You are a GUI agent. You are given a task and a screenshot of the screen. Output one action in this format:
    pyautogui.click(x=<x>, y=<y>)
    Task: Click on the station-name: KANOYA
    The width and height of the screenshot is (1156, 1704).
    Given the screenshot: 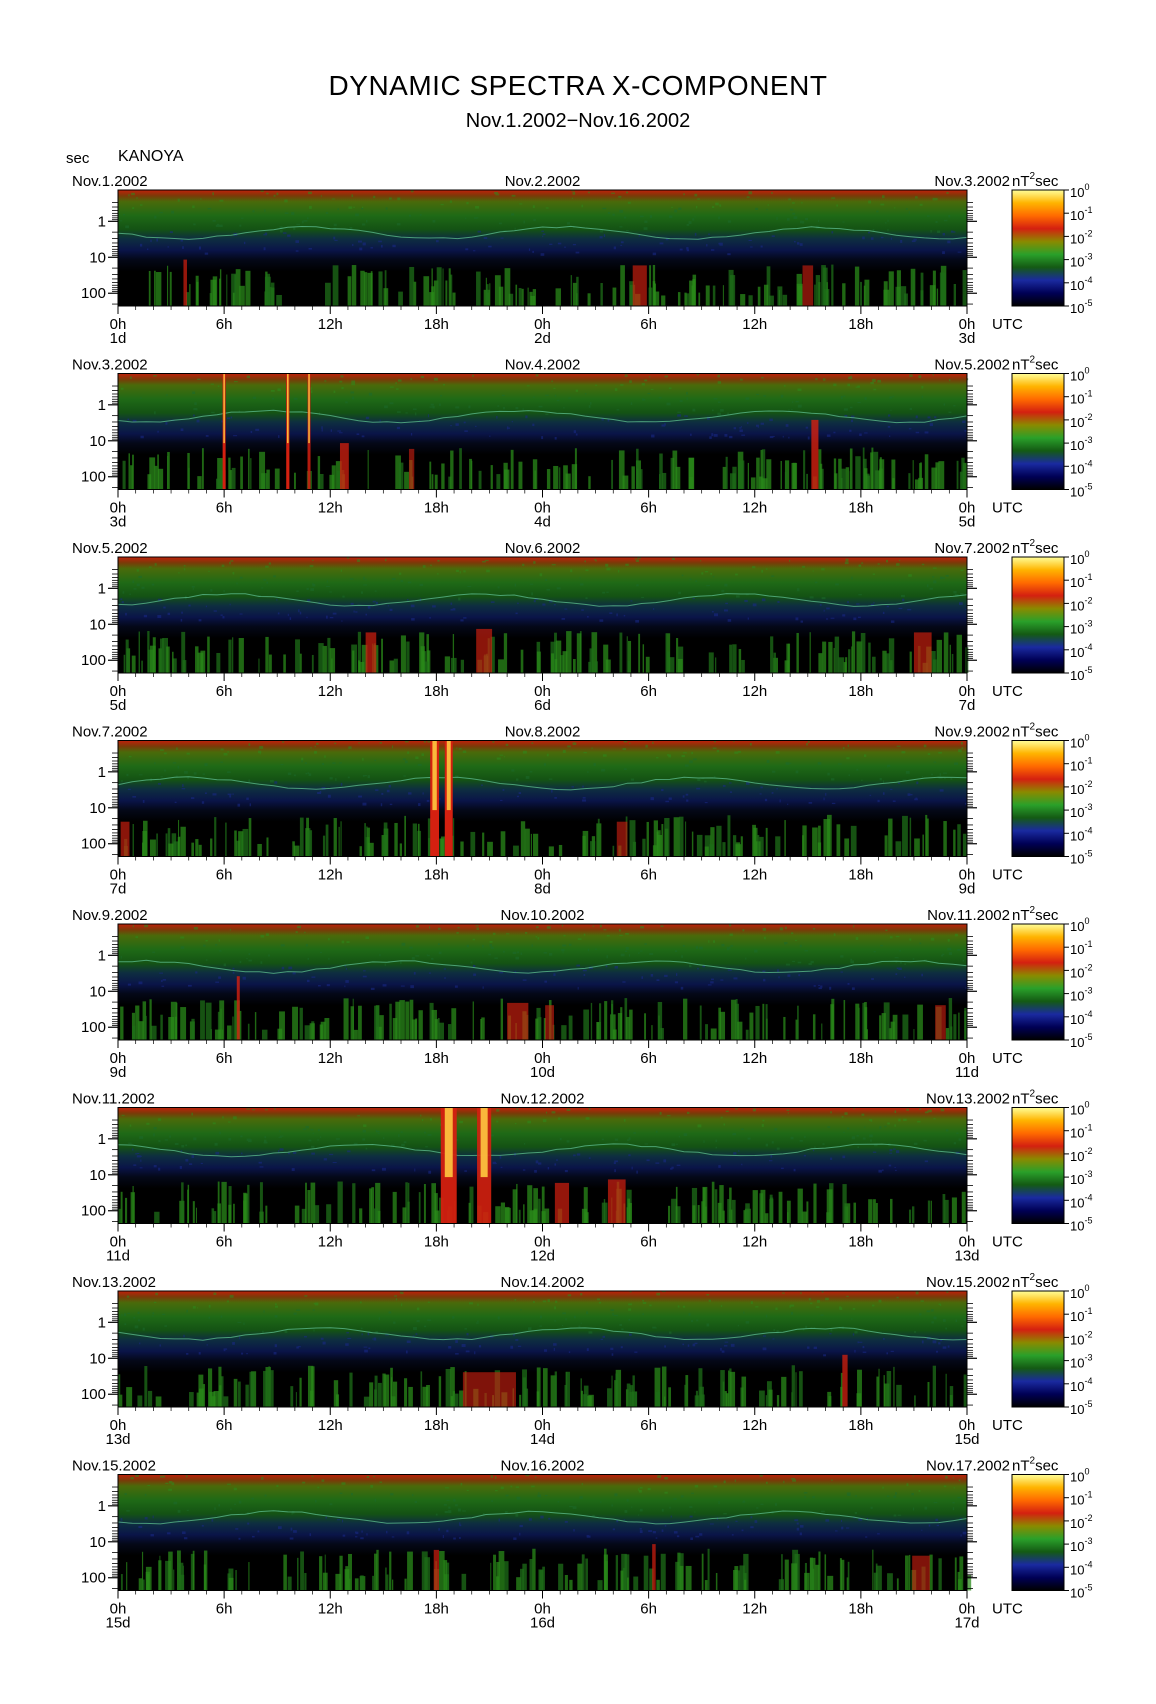 What is the action you would take?
    pyautogui.click(x=151, y=156)
    